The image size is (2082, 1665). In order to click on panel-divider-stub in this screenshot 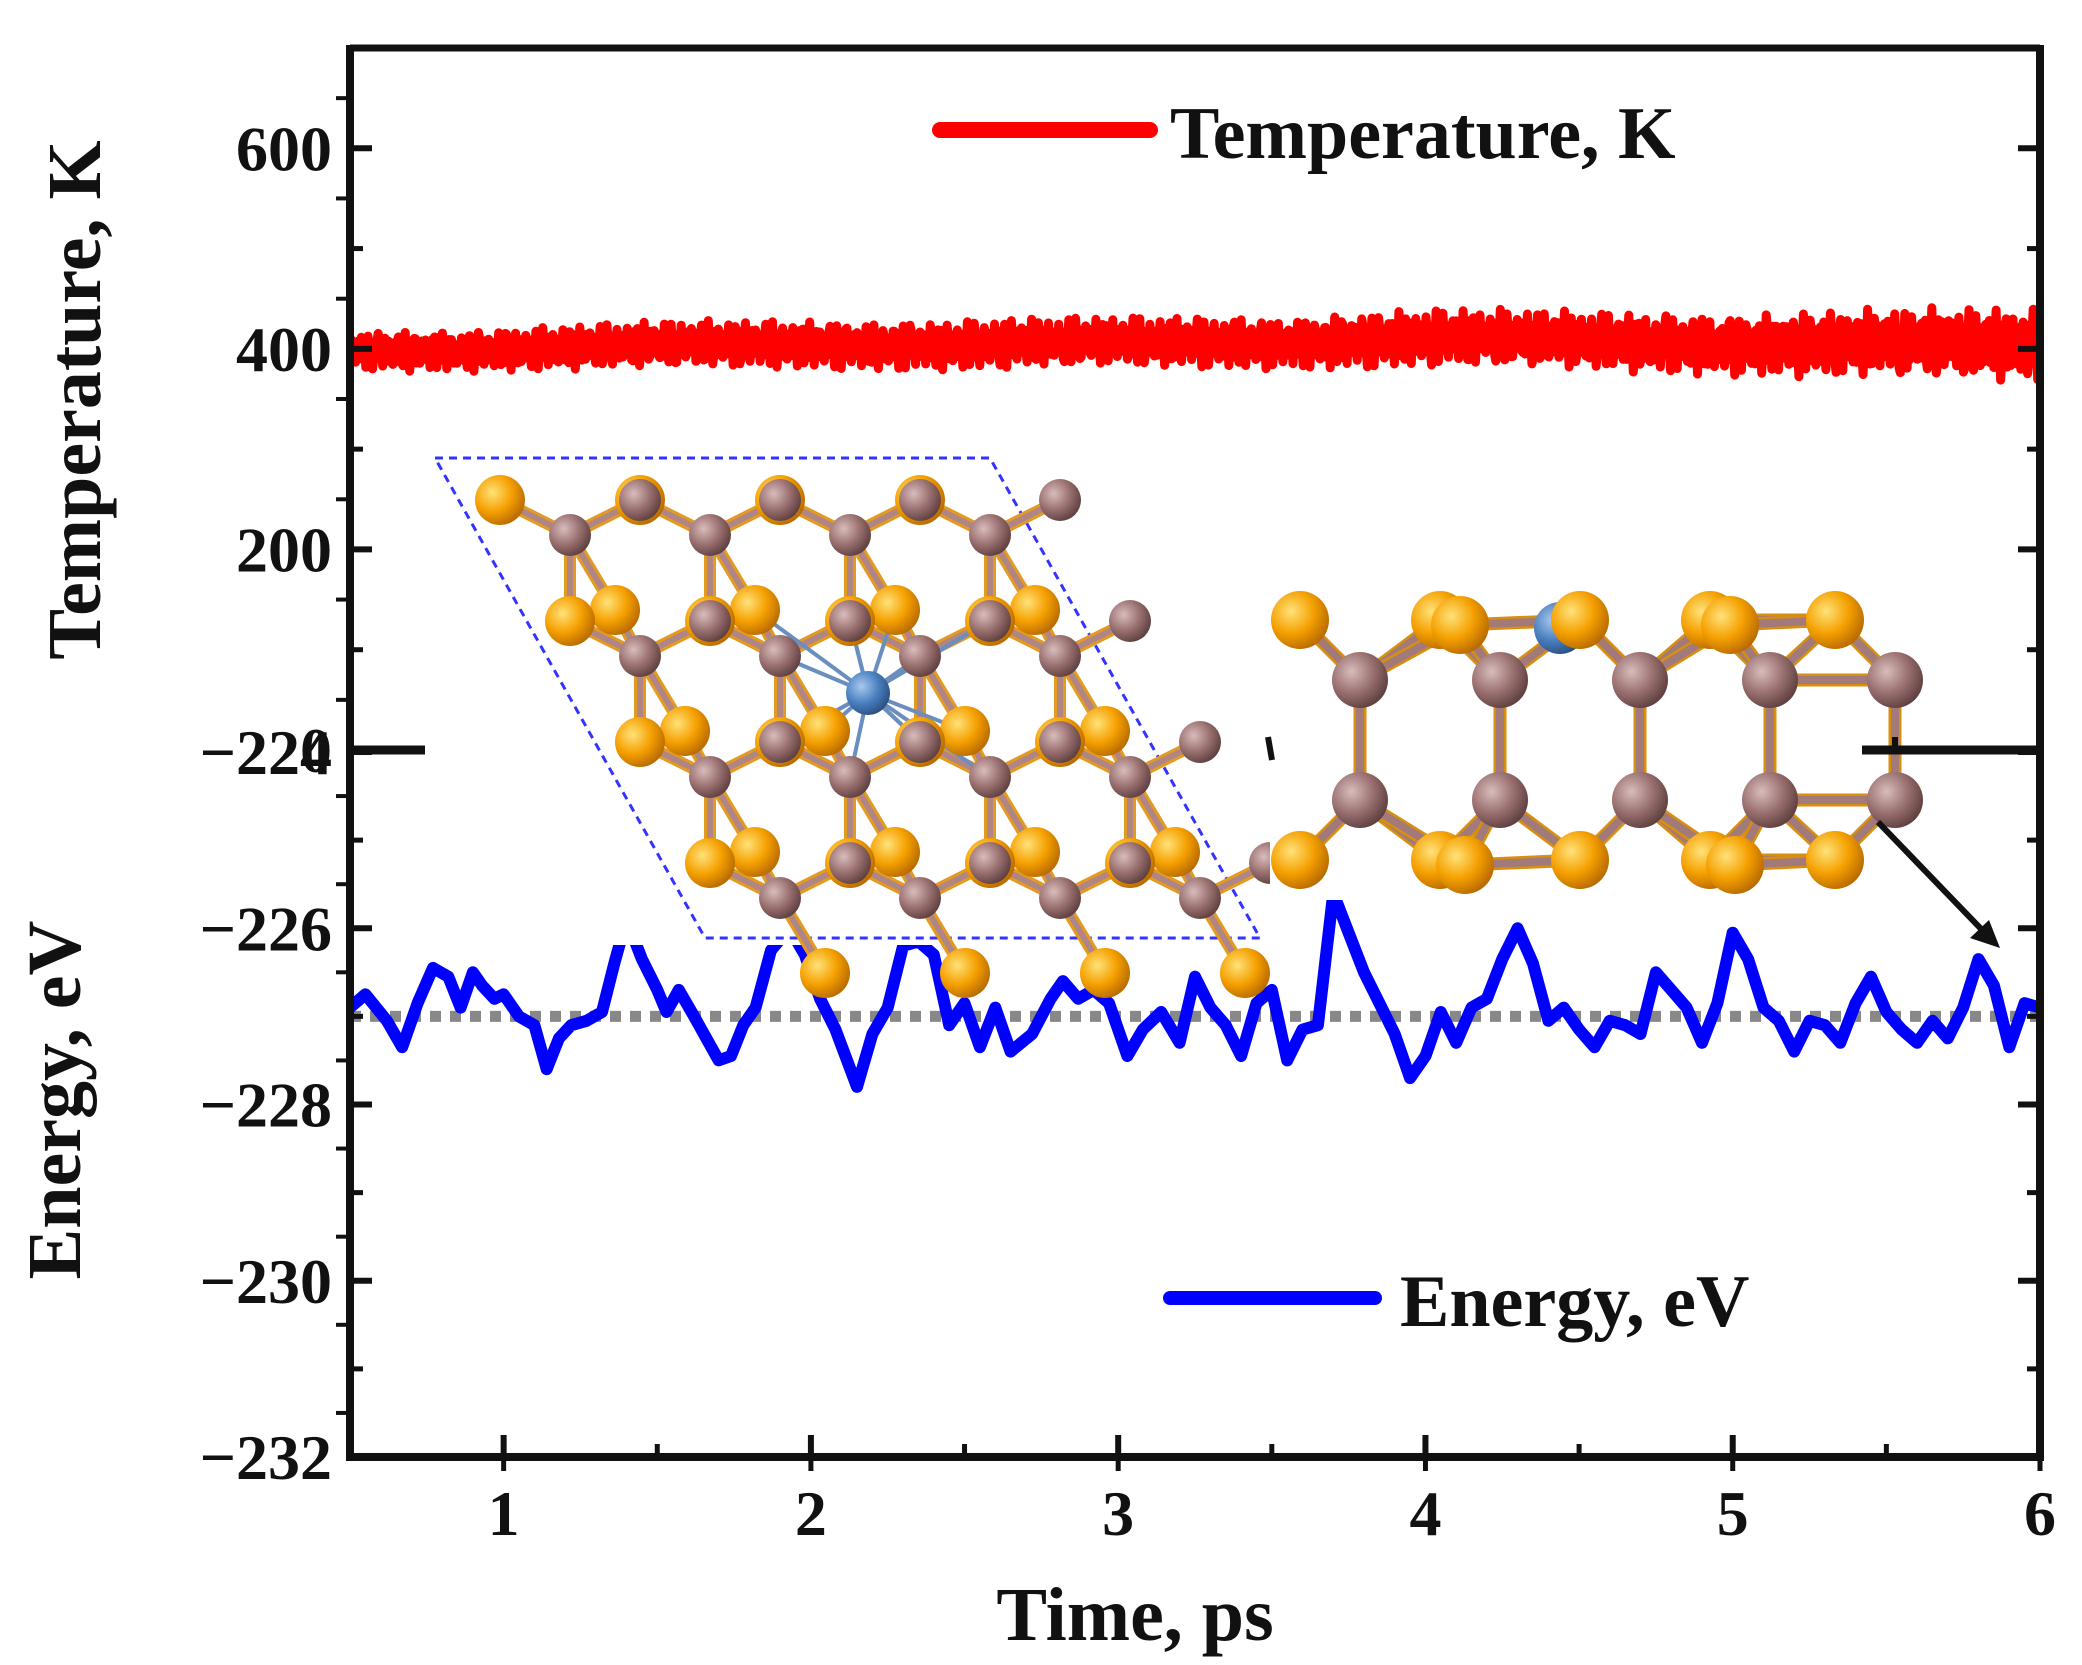, I will do `click(1270, 748)`.